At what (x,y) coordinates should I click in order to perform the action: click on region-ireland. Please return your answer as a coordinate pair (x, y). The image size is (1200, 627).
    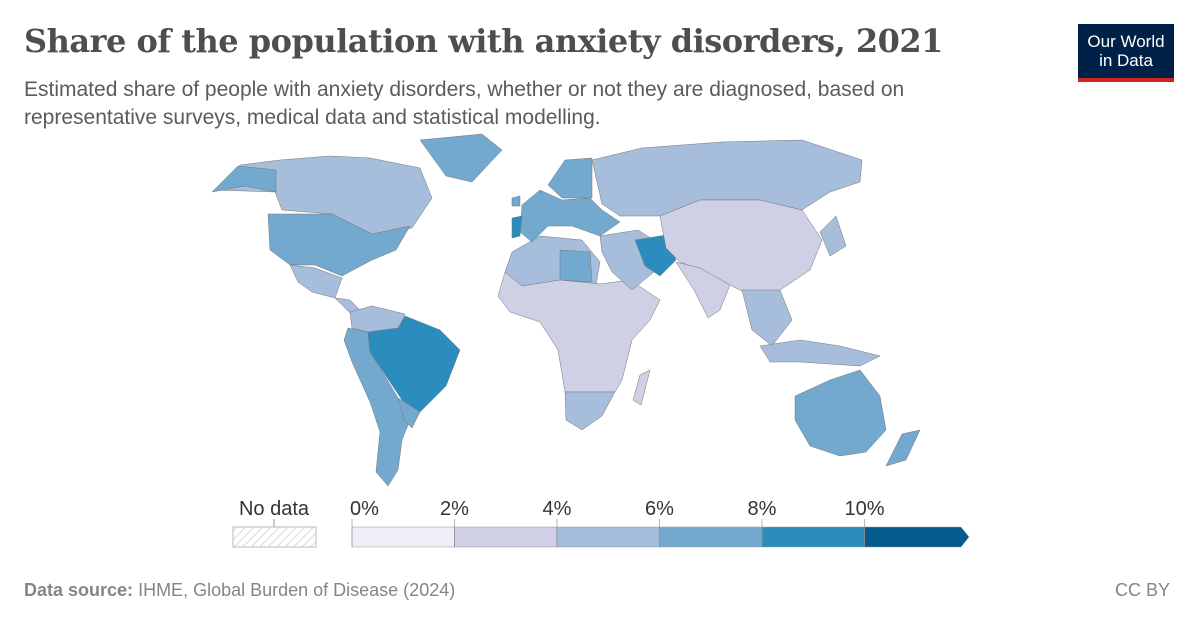
    Looking at the image, I should click on (516, 201).